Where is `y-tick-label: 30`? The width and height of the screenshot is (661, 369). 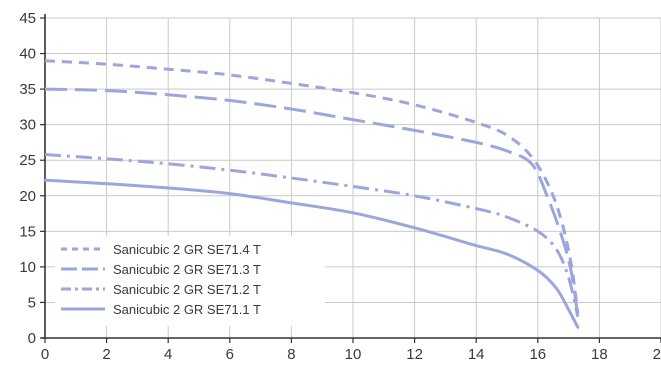 y-tick-label: 30 is located at coordinates (27, 125).